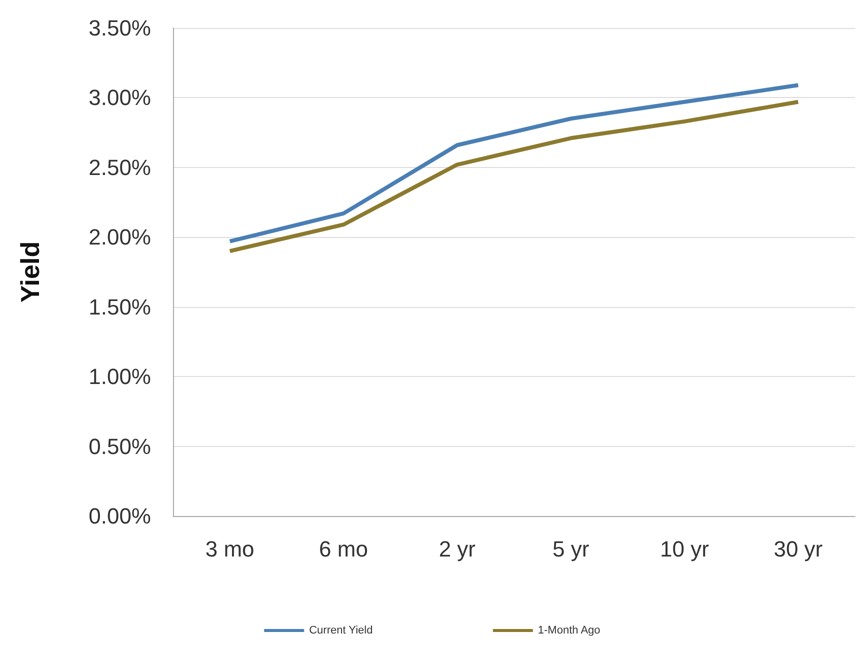 Image resolution: width=865 pixels, height=655 pixels. Describe the element at coordinates (119, 237) in the screenshot. I see `y-tick-label: 2.00%` at that location.